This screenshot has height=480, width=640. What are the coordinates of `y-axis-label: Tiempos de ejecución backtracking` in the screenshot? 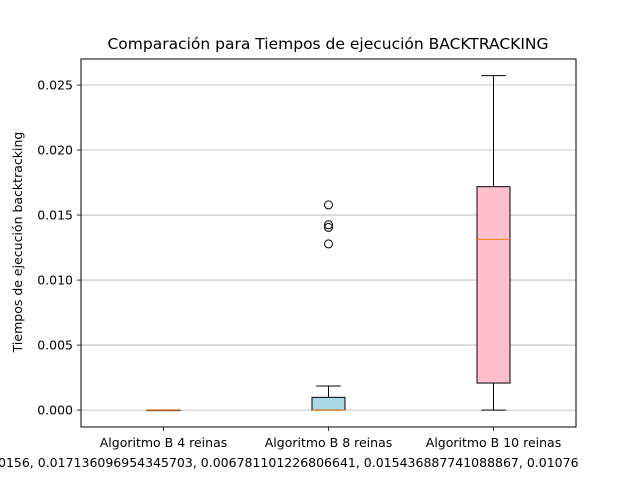 It's located at (17, 243).